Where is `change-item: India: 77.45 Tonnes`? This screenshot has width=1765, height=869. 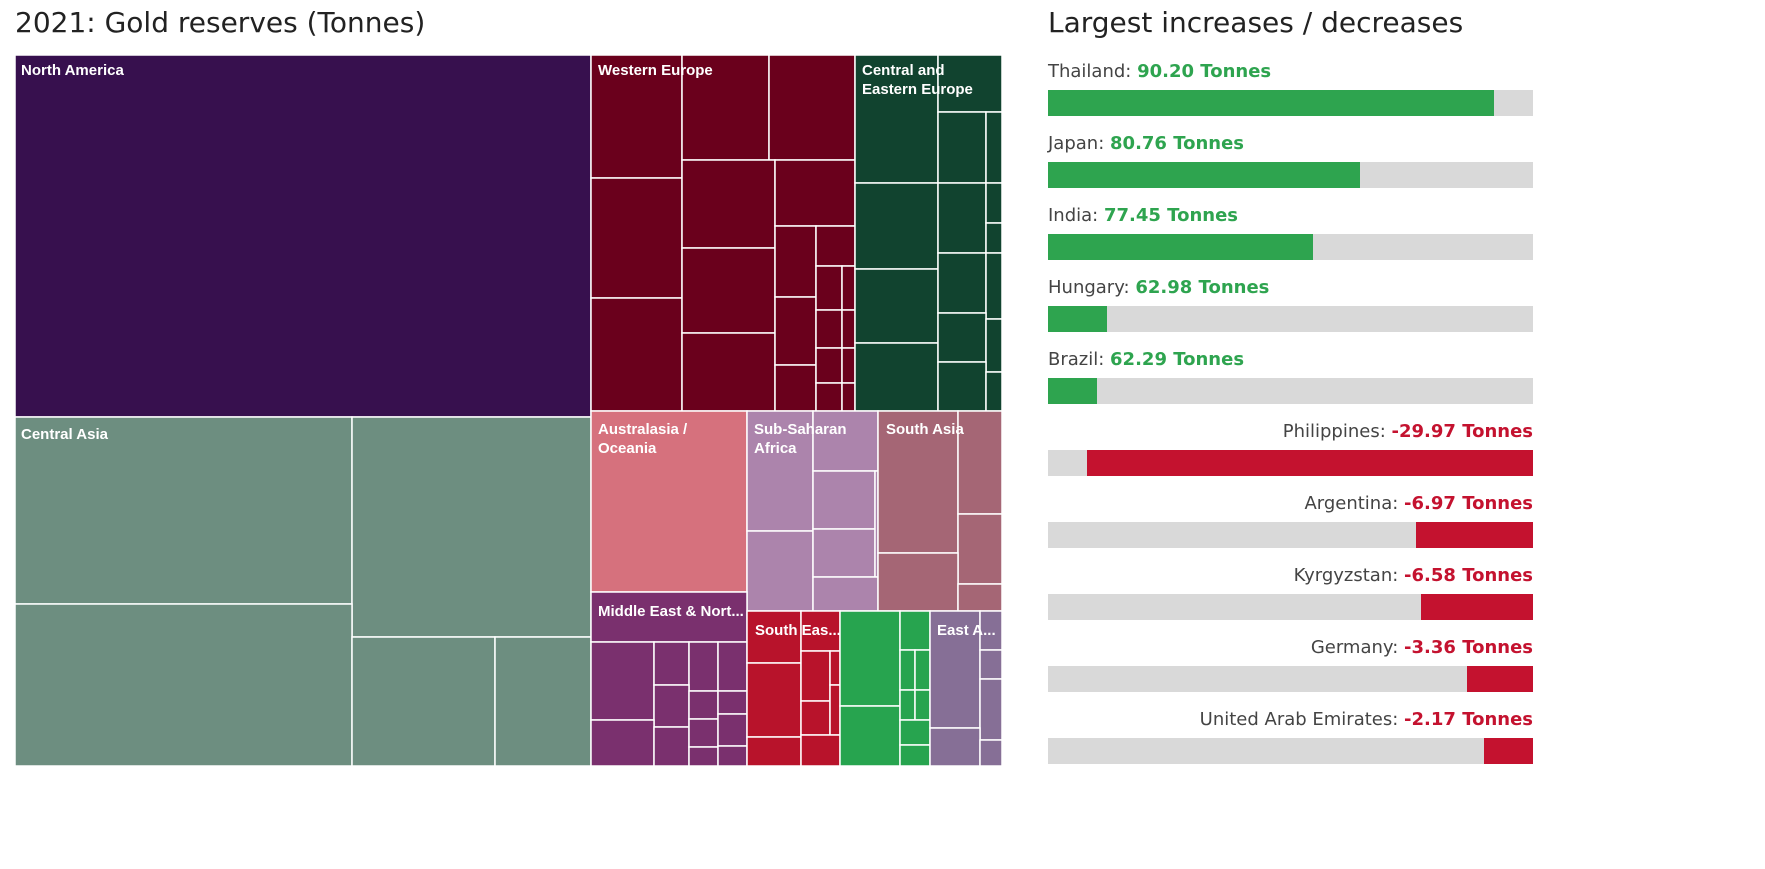
change-item: India: 77.45 Tonnes is located at coordinates (1290, 238).